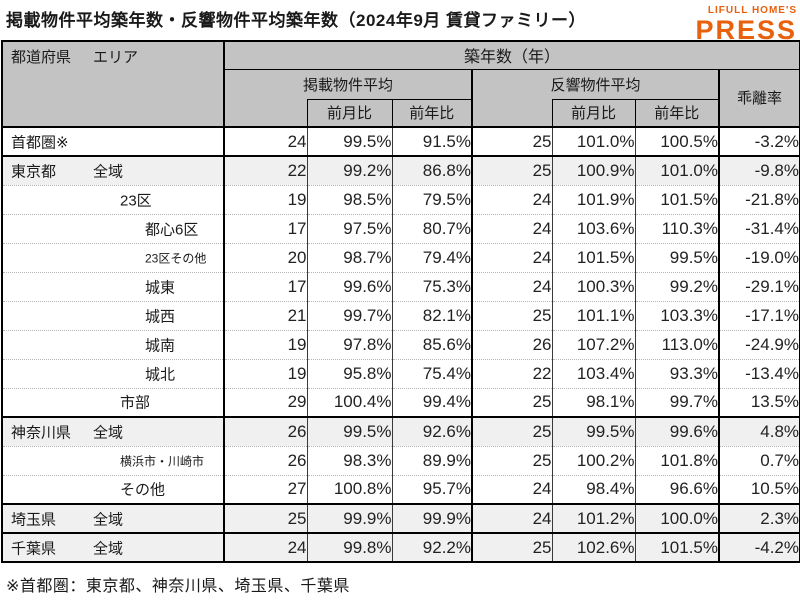 Image resolution: width=800 pixels, height=600 pixels. I want to click on area-label: 都心6区, so click(172, 229).